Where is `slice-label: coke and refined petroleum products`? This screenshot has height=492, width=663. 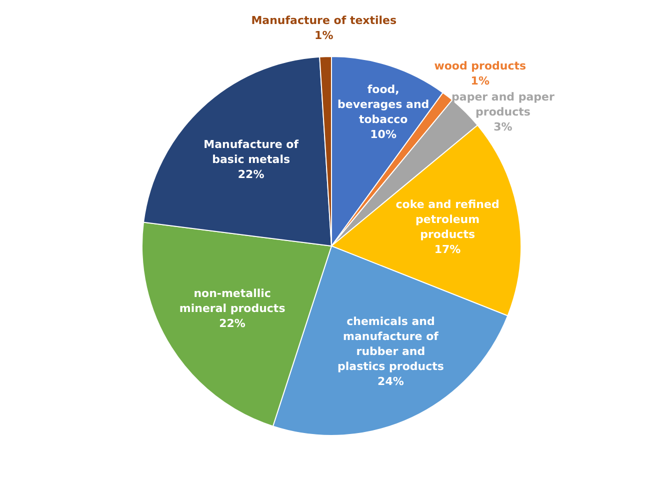
slice-label: coke and refined petroleum products is located at coordinates (448, 219).